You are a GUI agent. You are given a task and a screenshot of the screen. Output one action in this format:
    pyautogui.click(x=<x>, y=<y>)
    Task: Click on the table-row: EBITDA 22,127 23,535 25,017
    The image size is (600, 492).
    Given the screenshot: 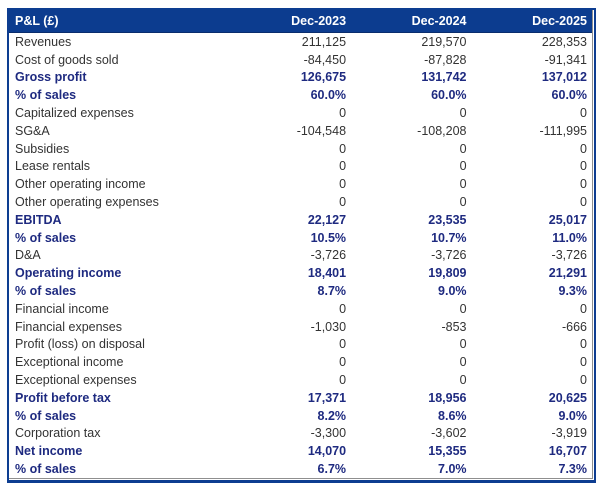 What is the action you would take?
    pyautogui.click(x=300, y=220)
    